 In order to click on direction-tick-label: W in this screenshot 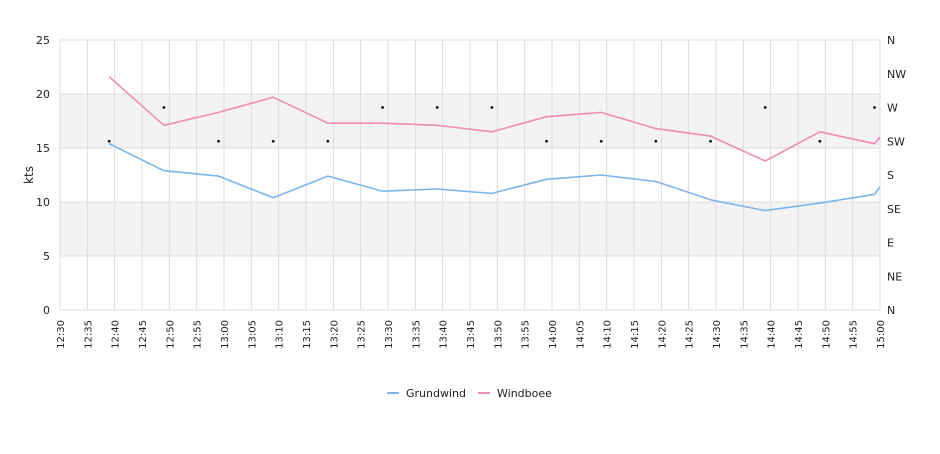, I will do `click(892, 108)`.